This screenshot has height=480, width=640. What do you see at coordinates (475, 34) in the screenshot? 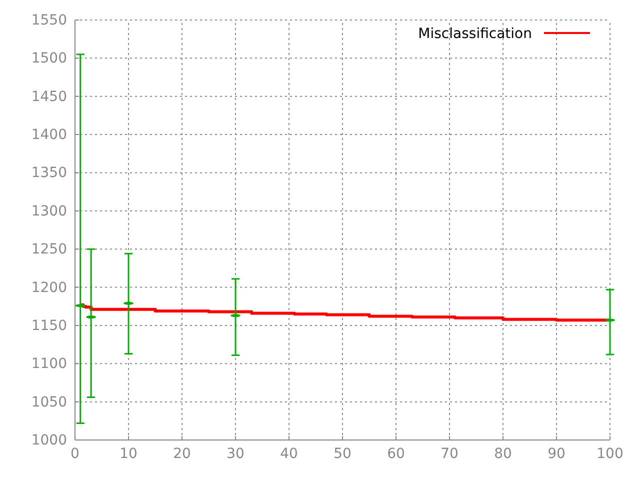
I see `legend-label: Misclassification` at bounding box center [475, 34].